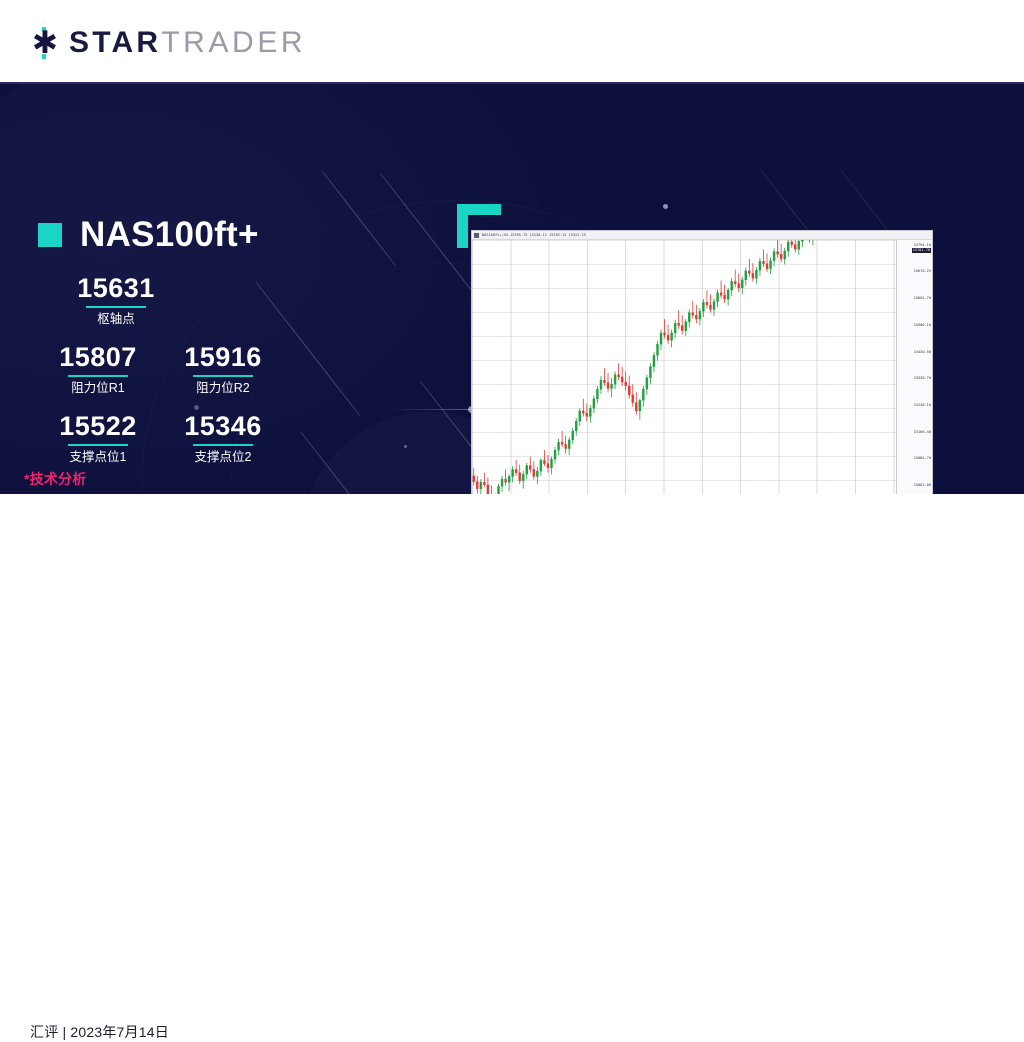  I want to click on price-tick: 15420.50, so click(922, 351).